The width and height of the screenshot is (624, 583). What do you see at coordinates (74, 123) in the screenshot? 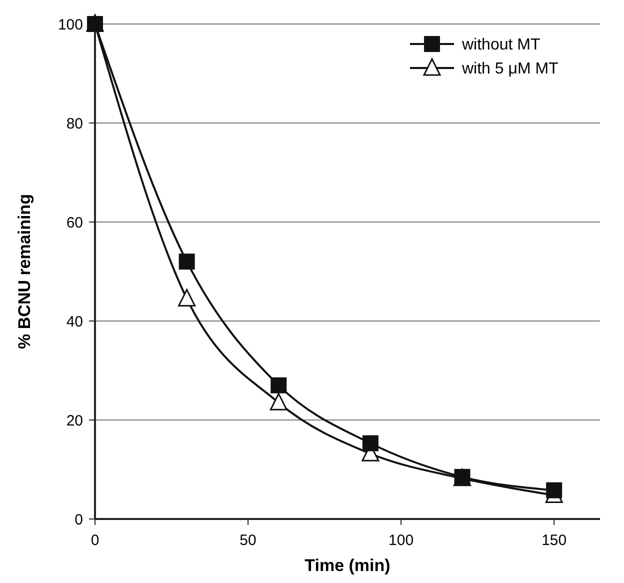
I see `y-tick-label: 80` at bounding box center [74, 123].